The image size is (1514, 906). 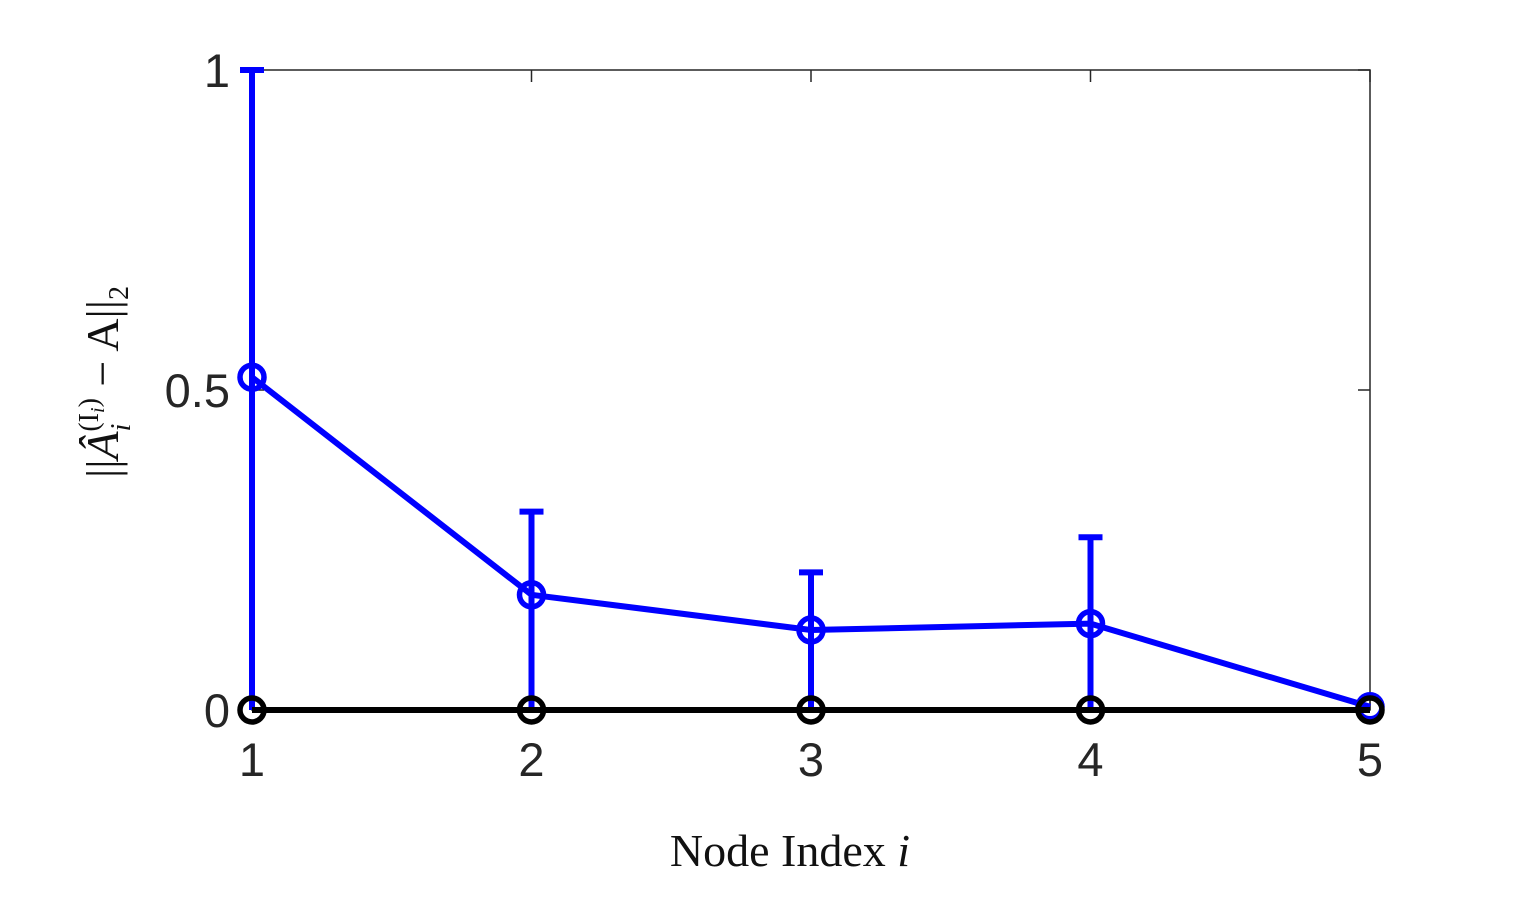 What do you see at coordinates (197, 390) in the screenshot?
I see `y-tick-label: 0.5` at bounding box center [197, 390].